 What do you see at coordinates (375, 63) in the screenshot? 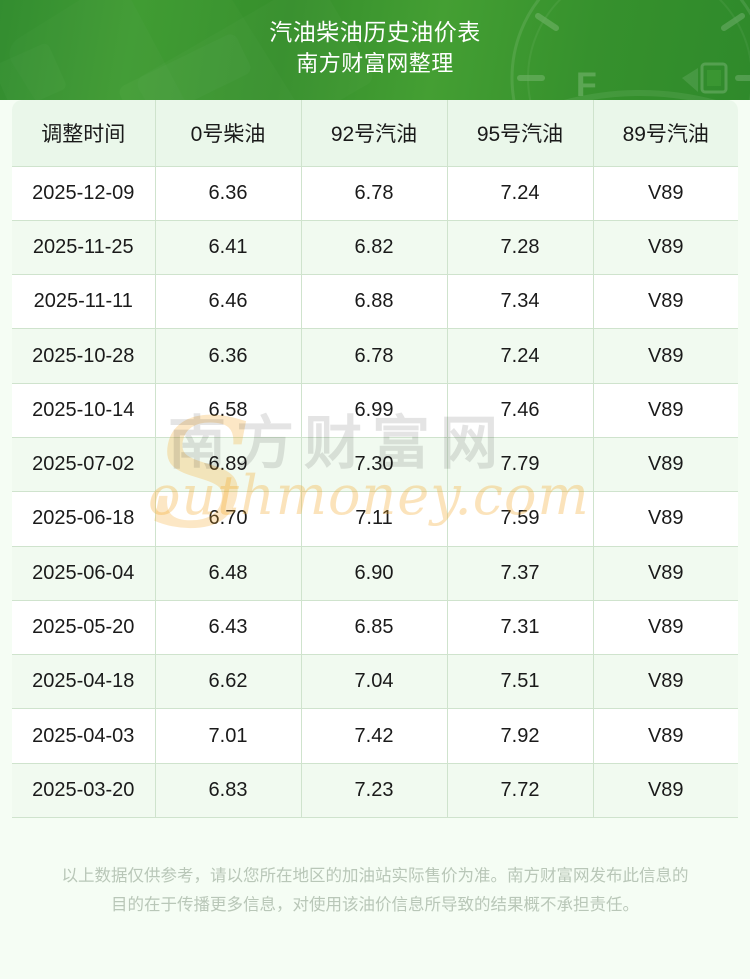
I see `page-subtitle: 南方财富网整理` at bounding box center [375, 63].